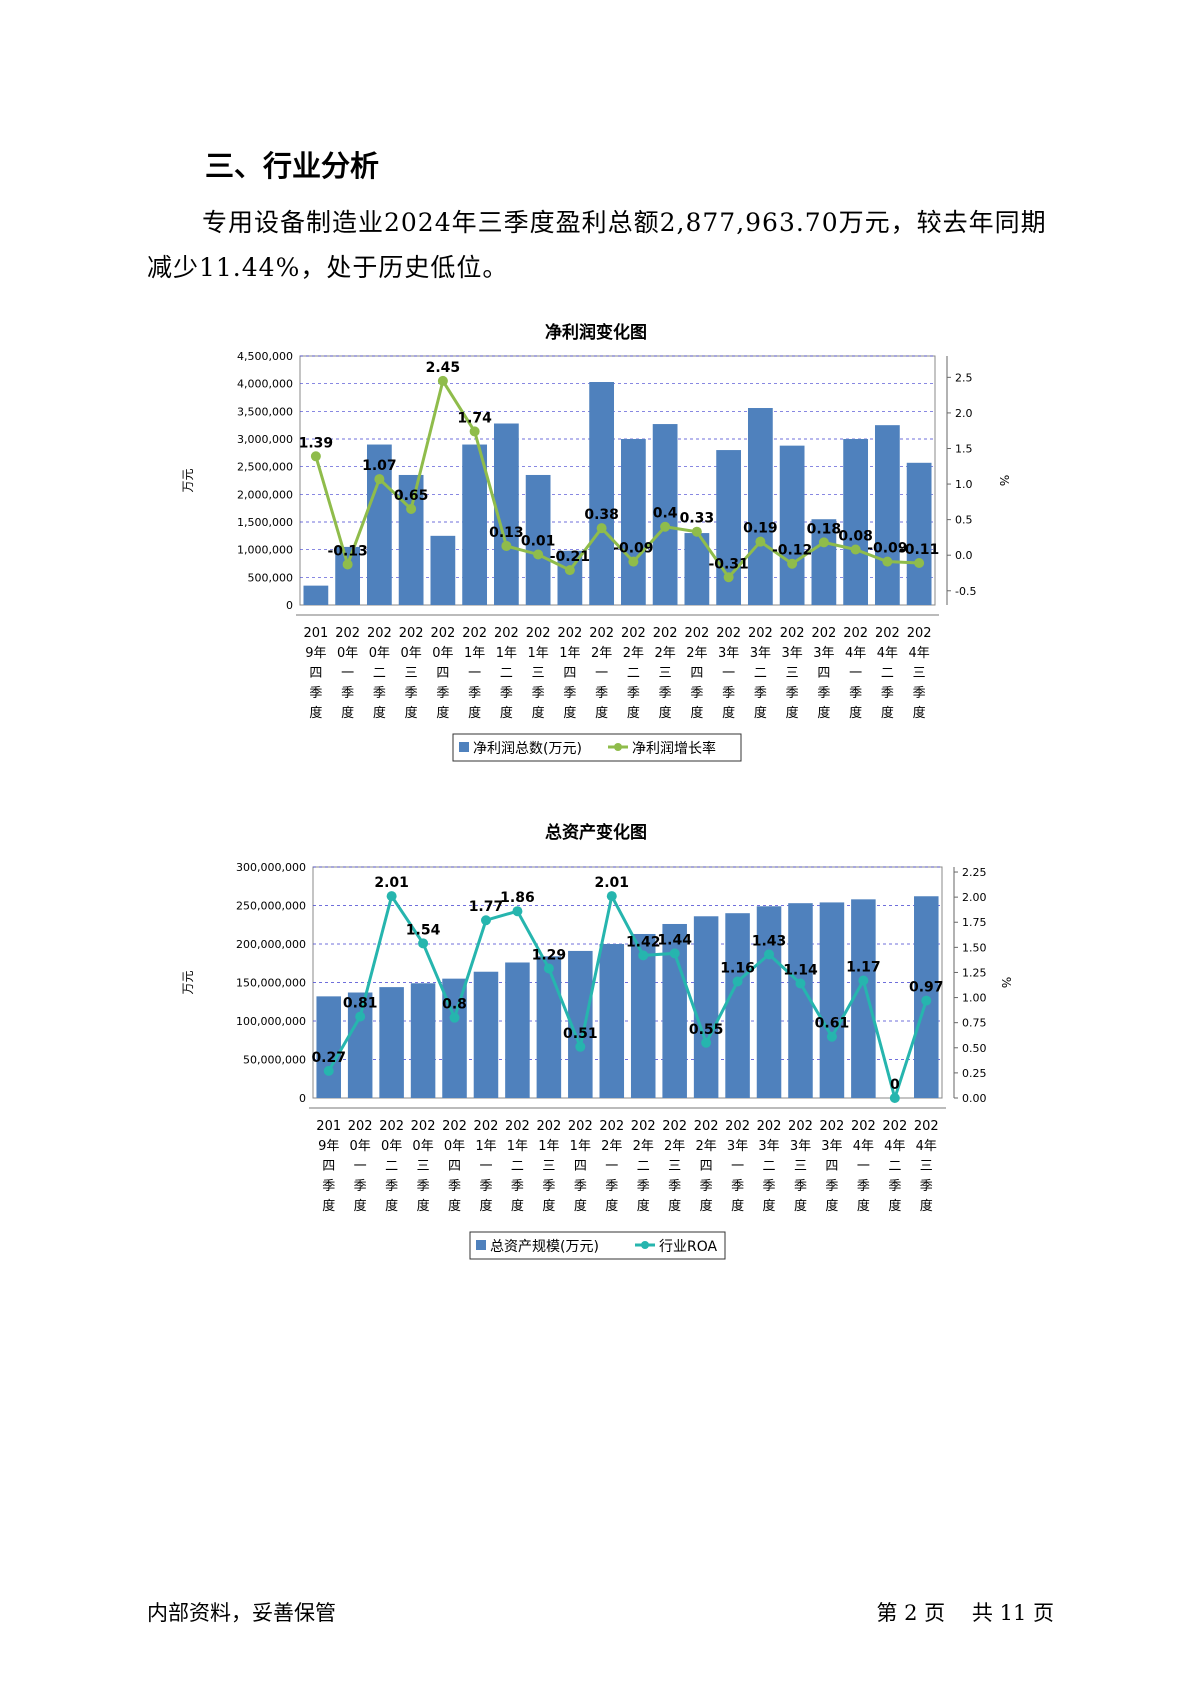 This screenshot has width=1191, height=1684. Describe the element at coordinates (618, 747) in the screenshot. I see `legend-line-marker` at that location.